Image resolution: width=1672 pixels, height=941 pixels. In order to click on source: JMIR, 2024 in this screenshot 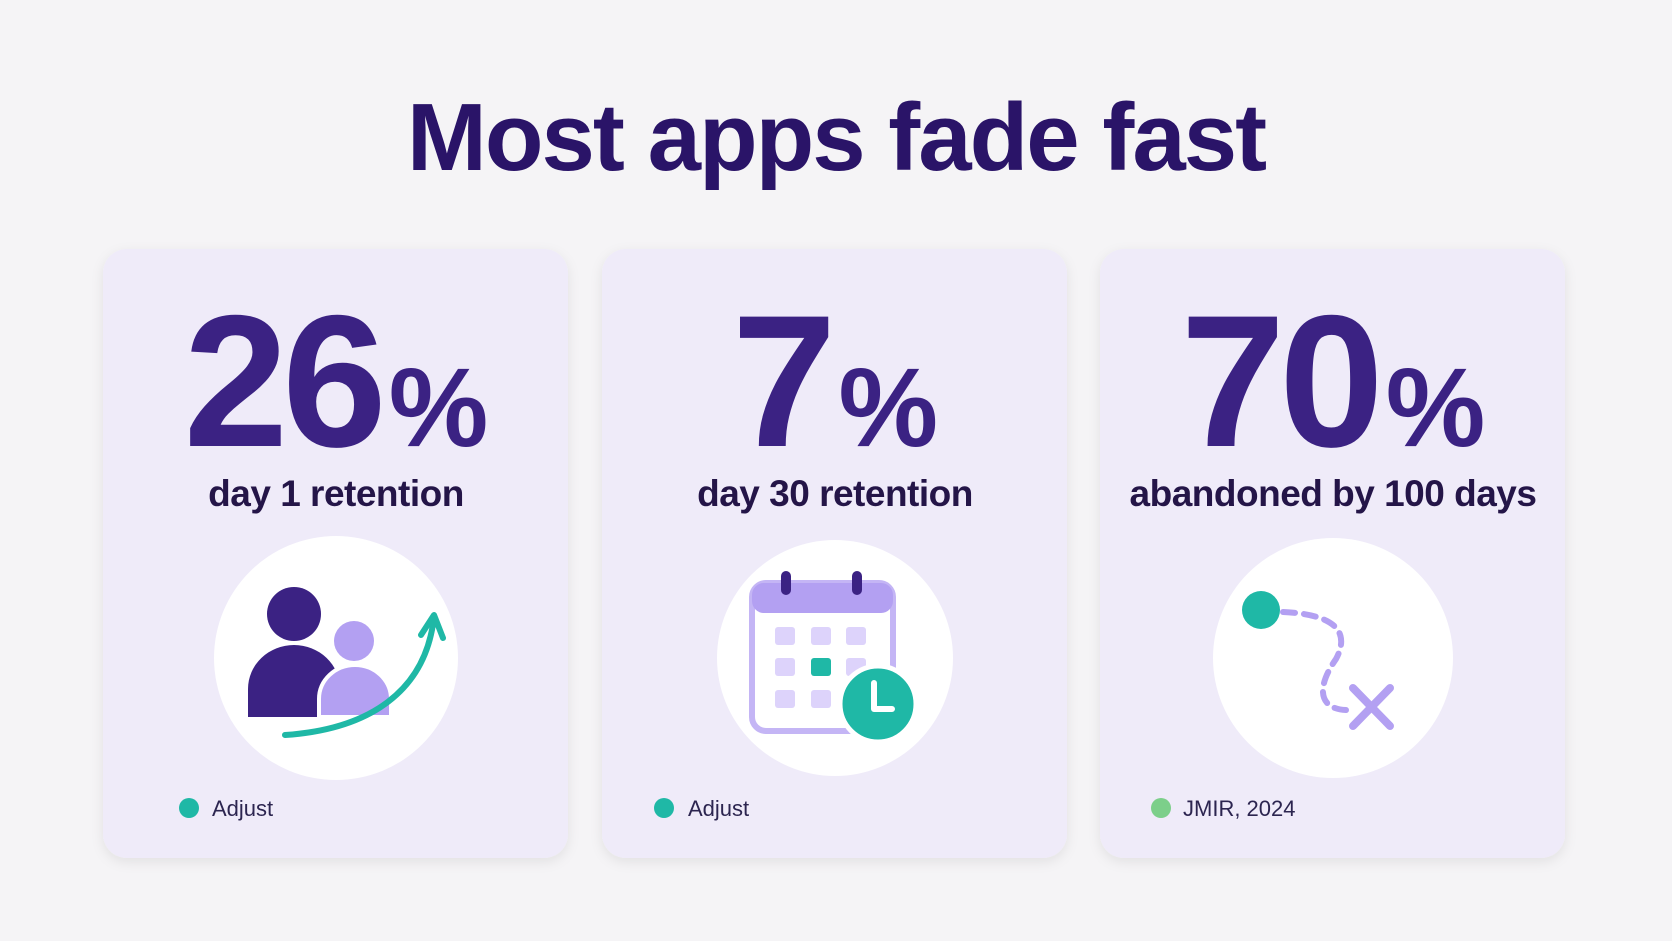, I will do `click(1239, 808)`.